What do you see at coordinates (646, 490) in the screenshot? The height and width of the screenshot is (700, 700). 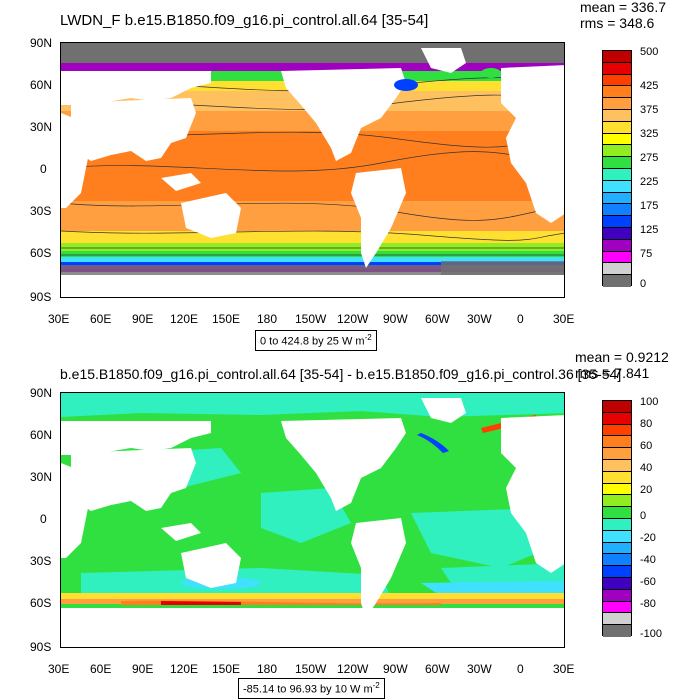 I see `colorbar-label: 20` at bounding box center [646, 490].